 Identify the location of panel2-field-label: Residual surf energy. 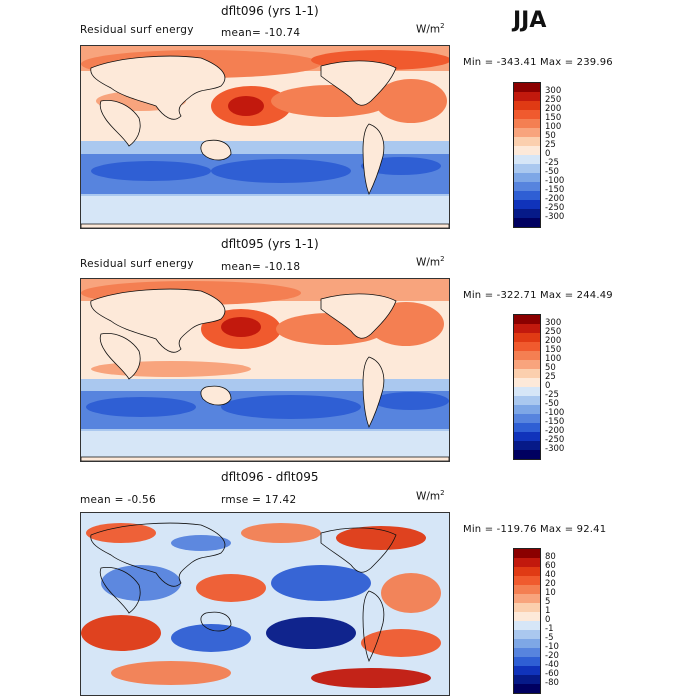
(137, 264).